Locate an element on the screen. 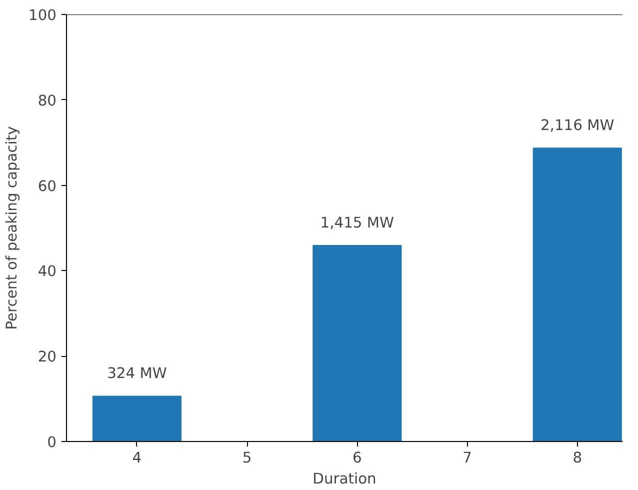 The width and height of the screenshot is (638, 490). x-tick-label: 6 is located at coordinates (357, 458).